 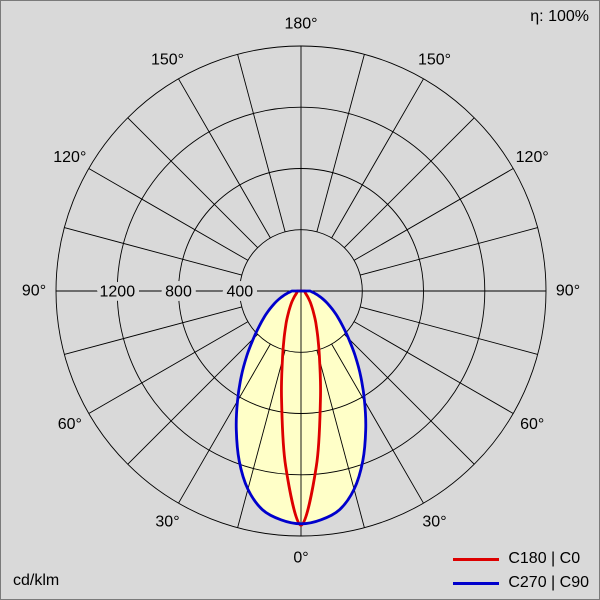 I want to click on radial-tick-label: 400, so click(x=239, y=292).